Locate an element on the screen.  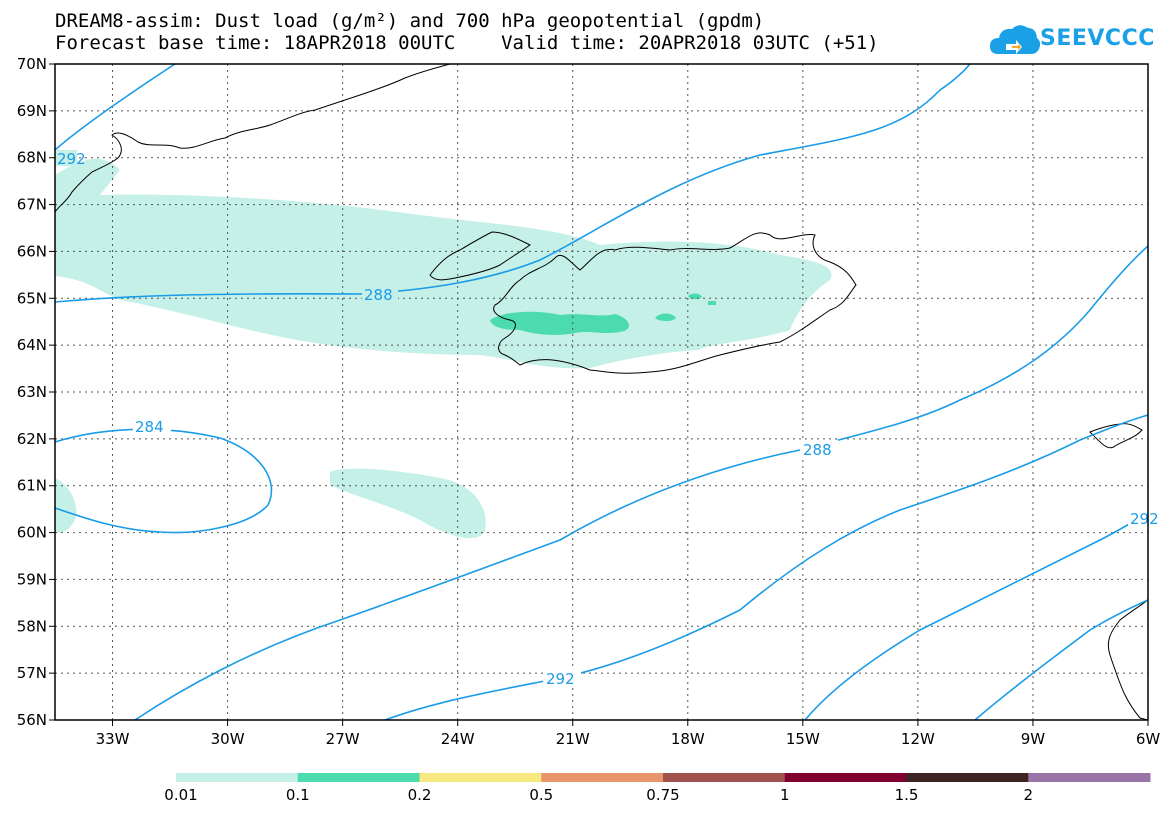
lat-tick-label: 56N is located at coordinates (32, 720).